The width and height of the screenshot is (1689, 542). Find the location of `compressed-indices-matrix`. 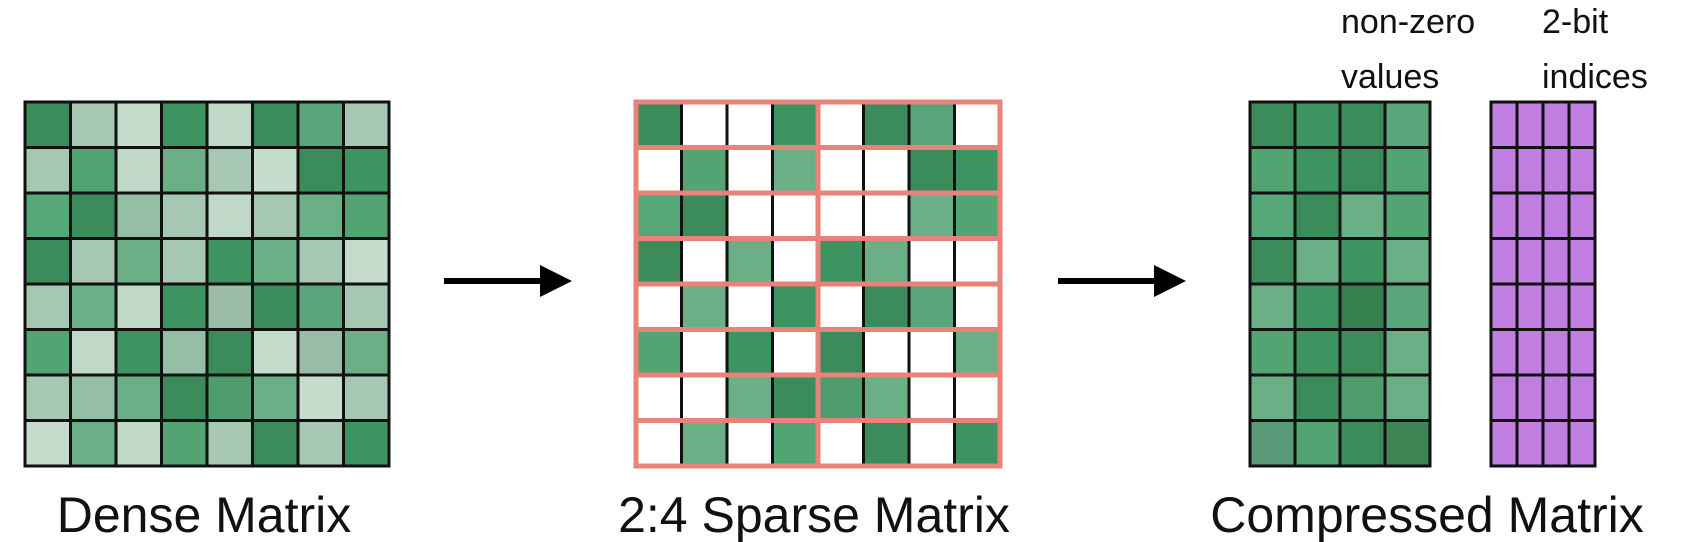

compressed-indices-matrix is located at coordinates (1543, 284).